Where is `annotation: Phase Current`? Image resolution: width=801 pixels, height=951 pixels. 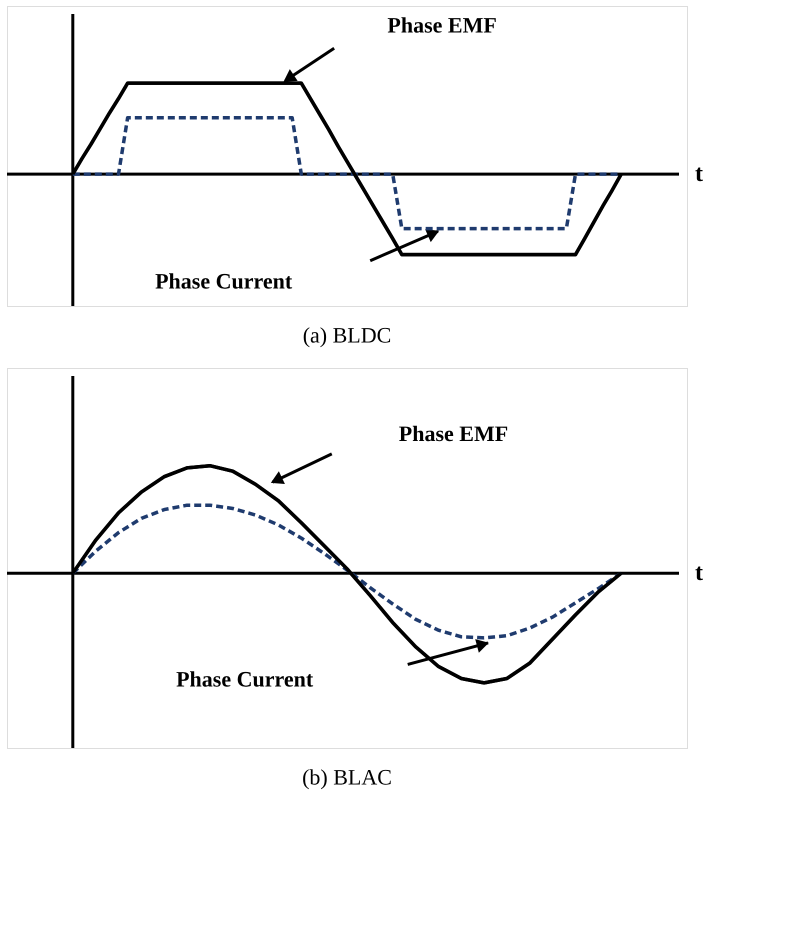
annotation: Phase Current is located at coordinates (245, 679).